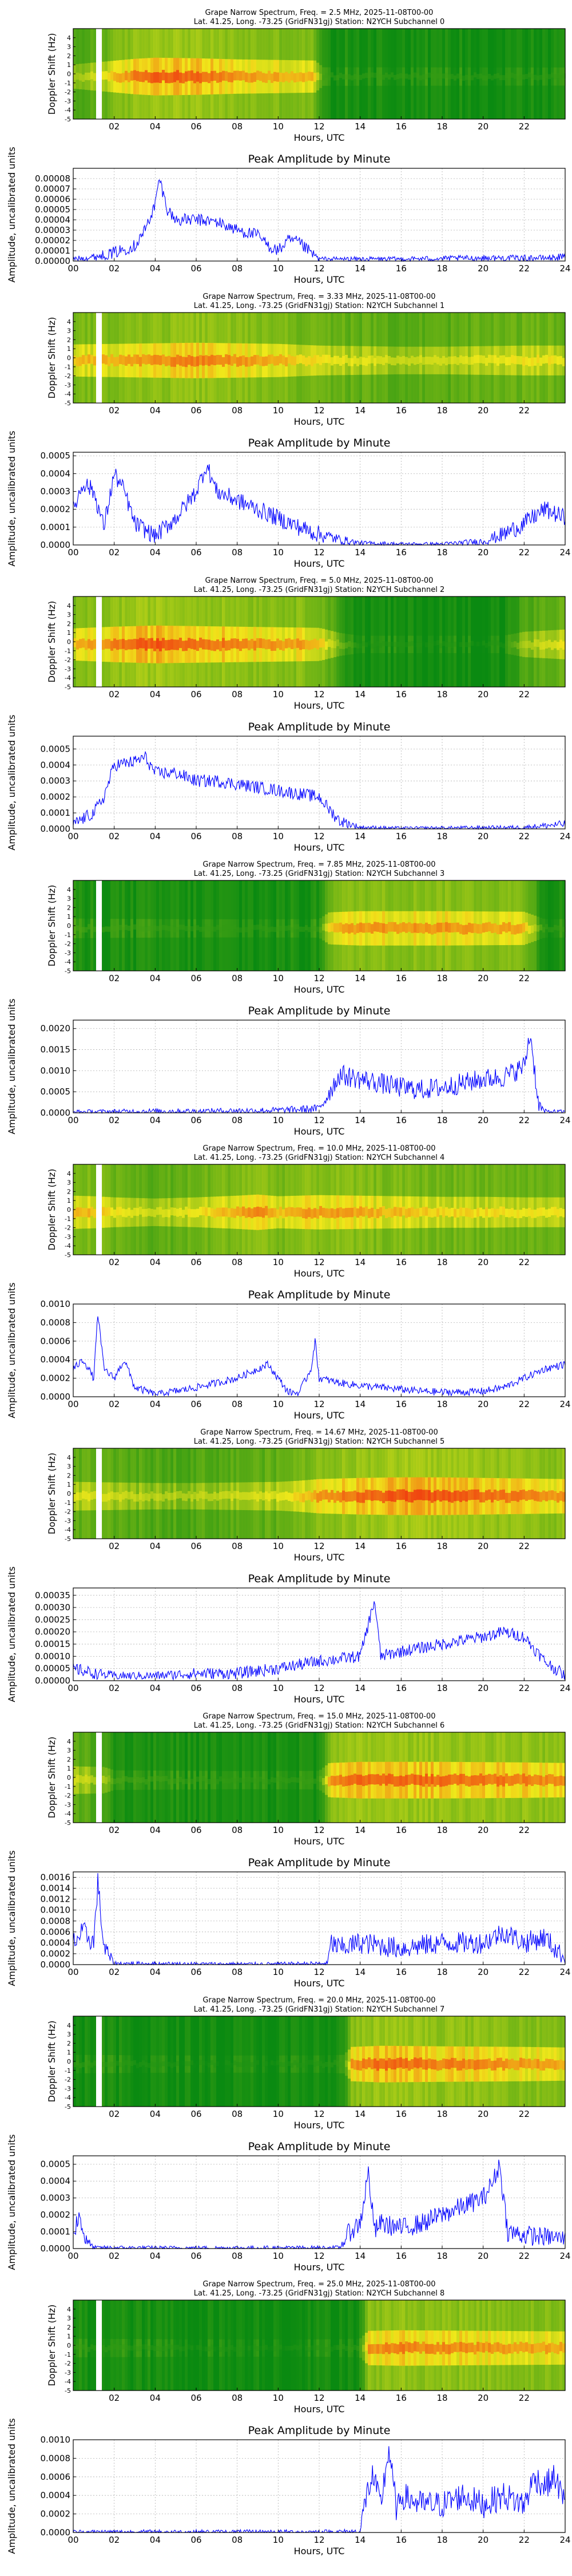 This screenshot has height=2576, width=572. What do you see at coordinates (360, 410) in the screenshot?
I see `x-tick-label: 14` at bounding box center [360, 410].